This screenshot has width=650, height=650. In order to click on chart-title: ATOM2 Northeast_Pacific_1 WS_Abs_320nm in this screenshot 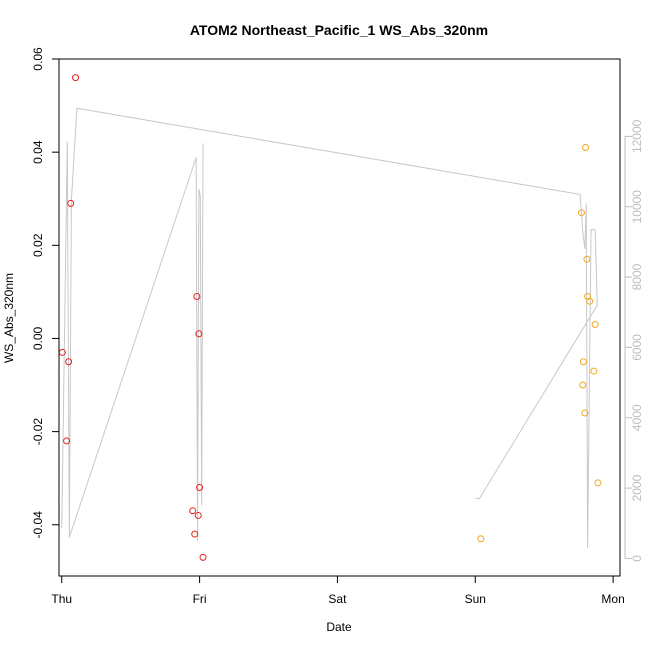, I will do `click(339, 30)`.